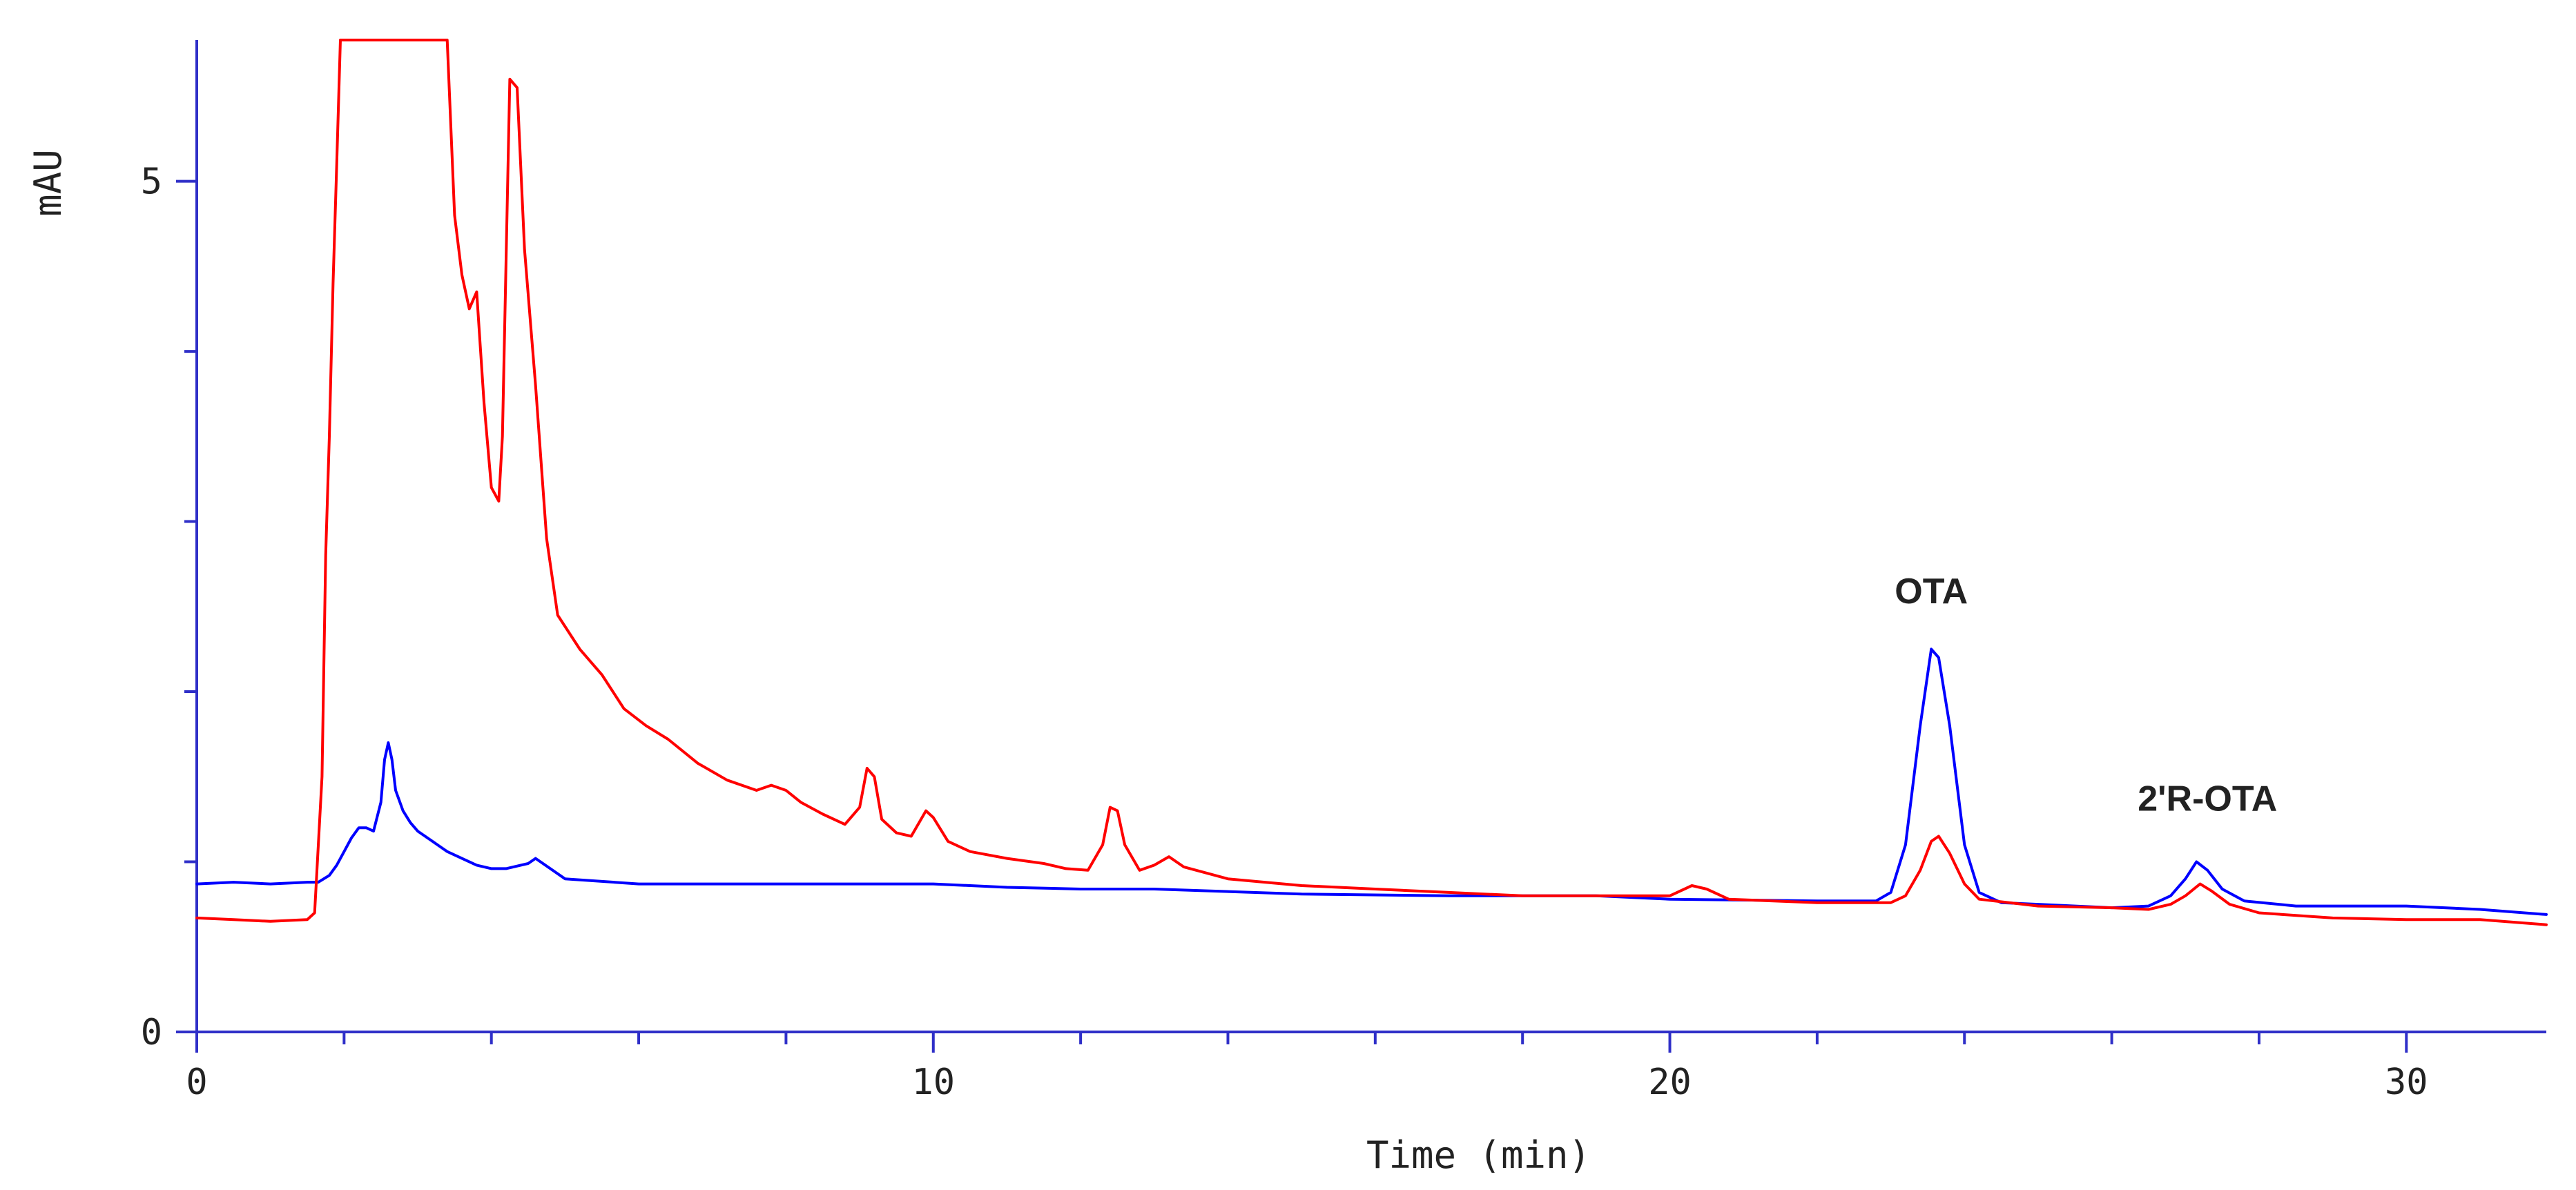 The width and height of the screenshot is (2576, 1190). What do you see at coordinates (2208, 799) in the screenshot?
I see `peak-label-2r-ota: 2'R-OTA` at bounding box center [2208, 799].